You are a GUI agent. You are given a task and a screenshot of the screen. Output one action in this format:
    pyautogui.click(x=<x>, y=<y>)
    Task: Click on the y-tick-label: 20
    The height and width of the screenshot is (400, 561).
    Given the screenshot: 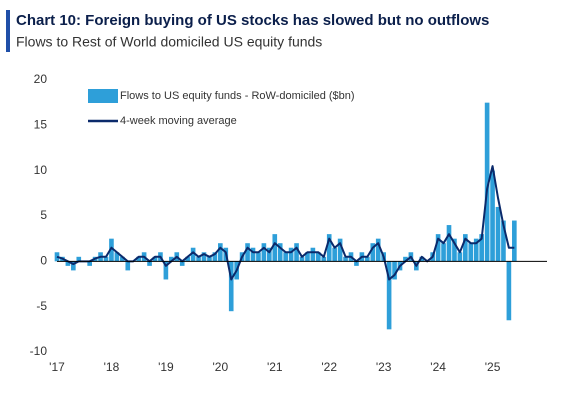 What is the action you would take?
    pyautogui.click(x=41, y=79)
    